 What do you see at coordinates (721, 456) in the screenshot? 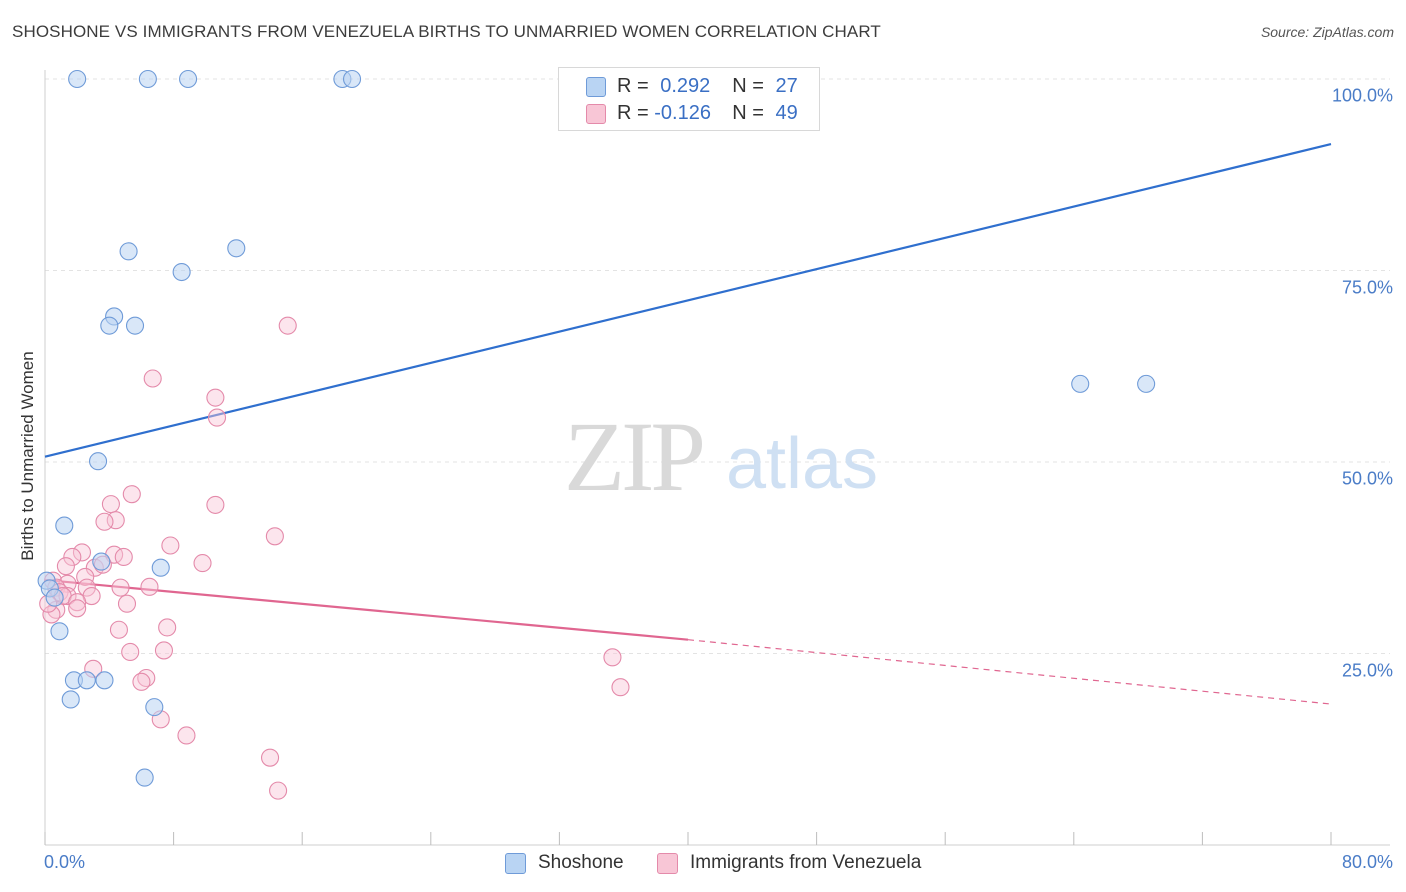
I see `watermark: ZIP atlas` at bounding box center [721, 456].